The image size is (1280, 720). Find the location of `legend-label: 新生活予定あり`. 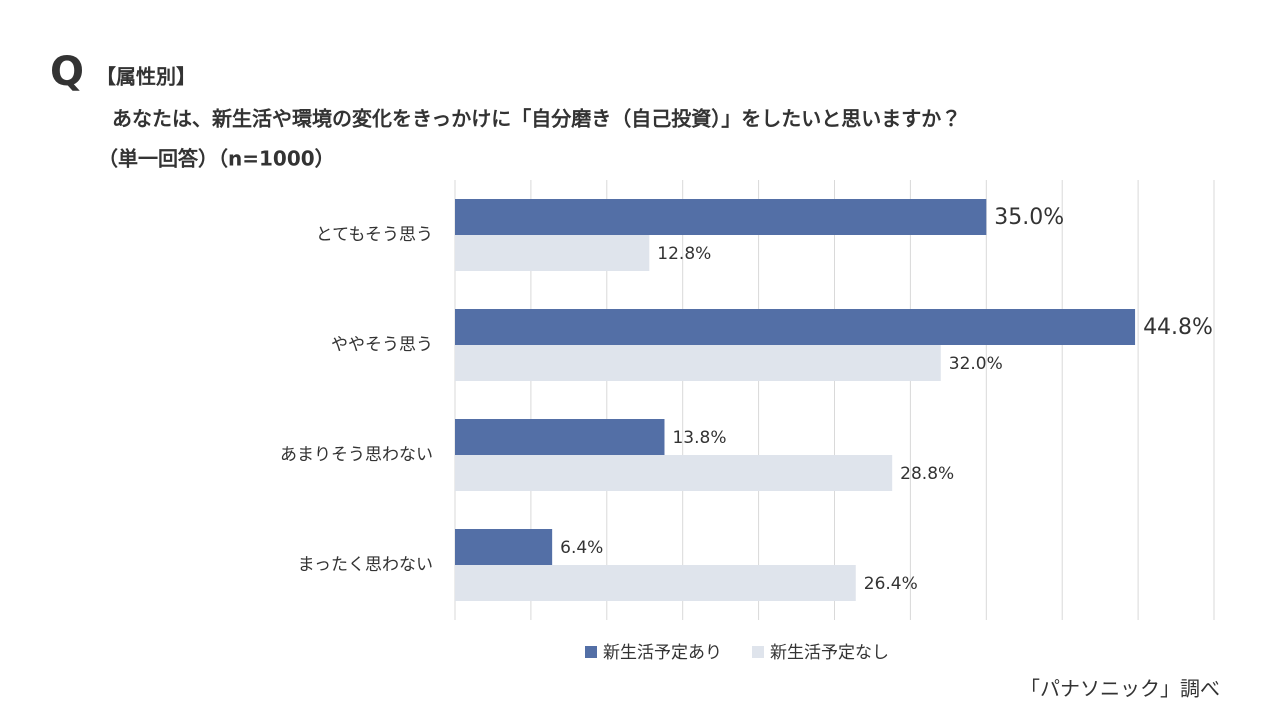

legend-label: 新生活予定あり is located at coordinates (662, 653).